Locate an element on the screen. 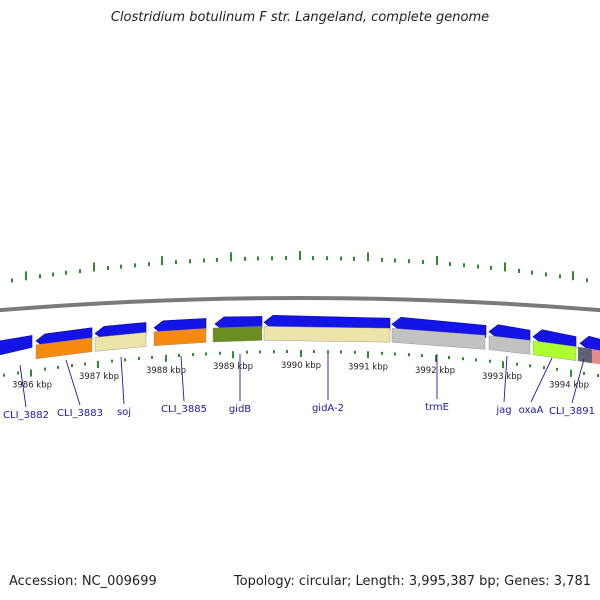 The width and height of the screenshot is (600, 600). scale-label: 3989 kbp is located at coordinates (233, 367).